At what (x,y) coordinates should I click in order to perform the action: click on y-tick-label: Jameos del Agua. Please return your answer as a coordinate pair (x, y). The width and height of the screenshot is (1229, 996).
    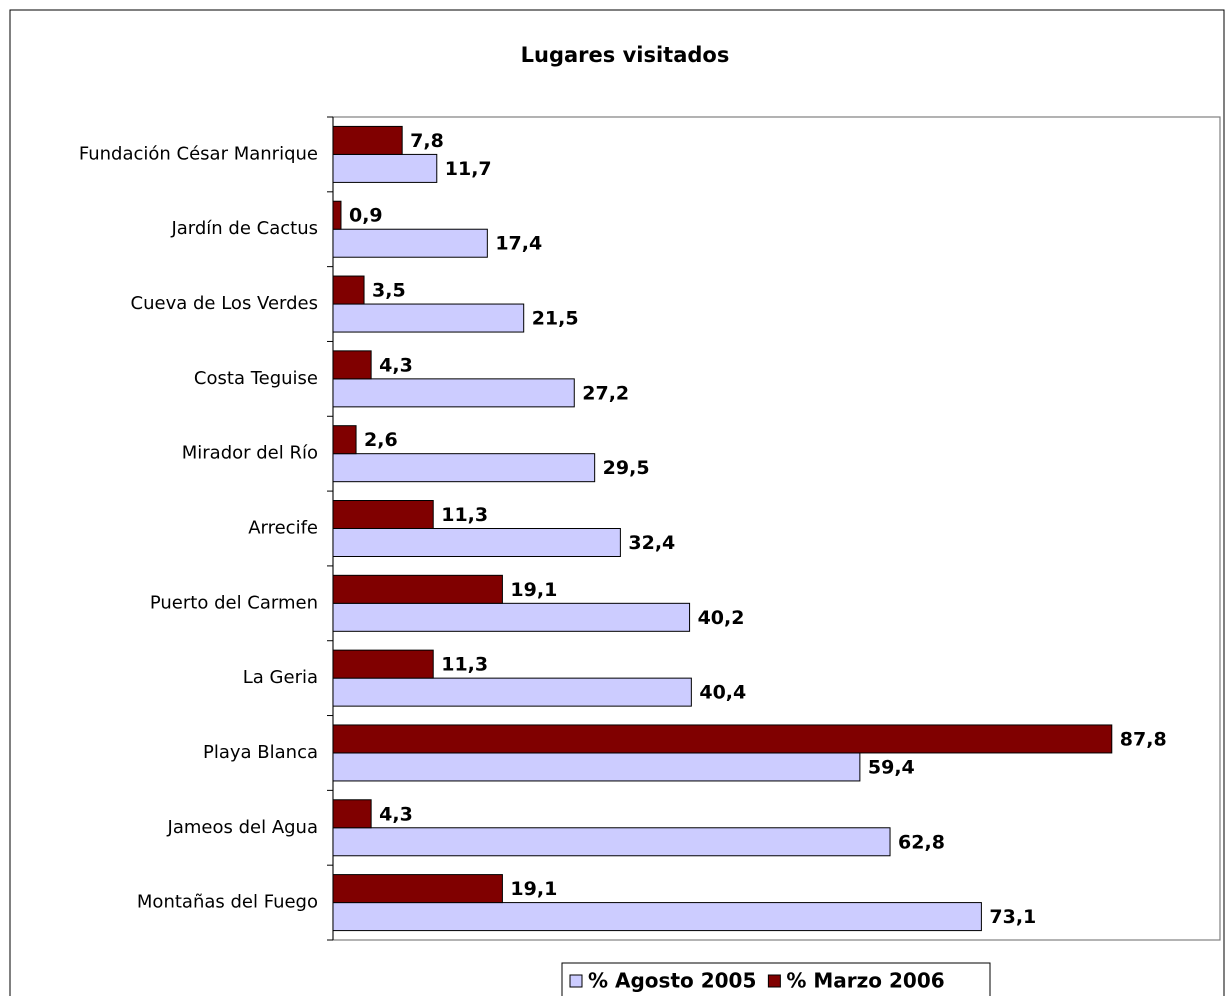
    Looking at the image, I should click on (242, 827).